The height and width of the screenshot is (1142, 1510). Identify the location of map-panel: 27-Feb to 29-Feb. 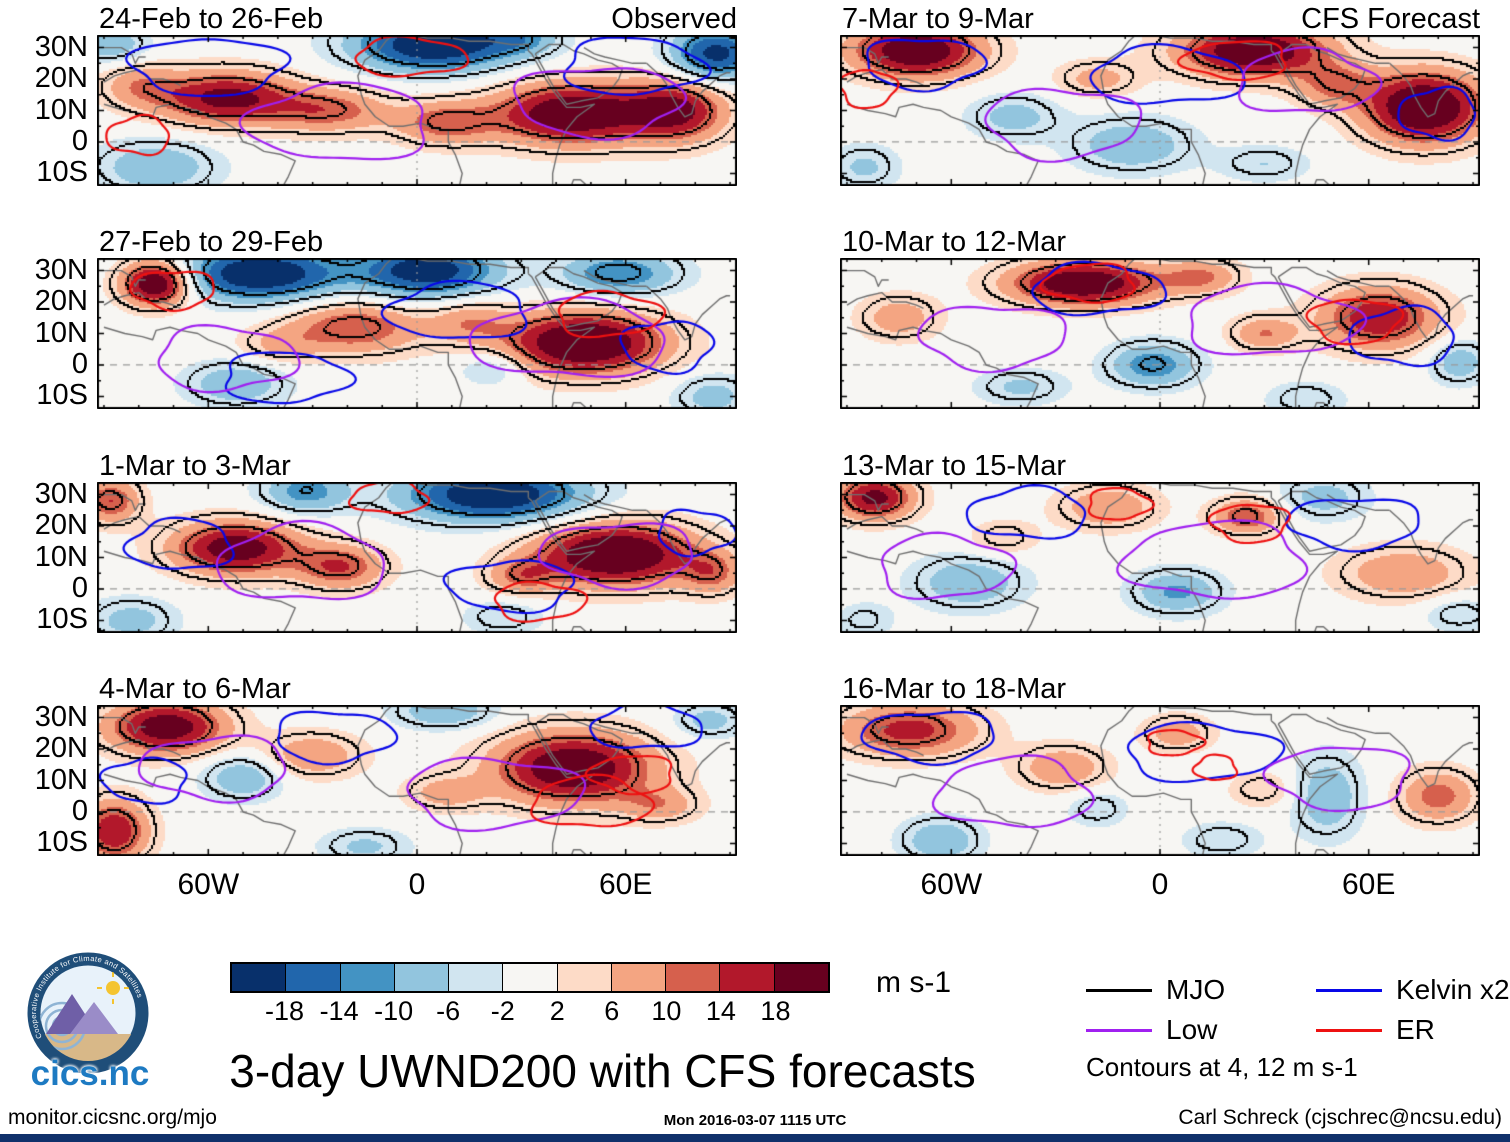
(417, 317).